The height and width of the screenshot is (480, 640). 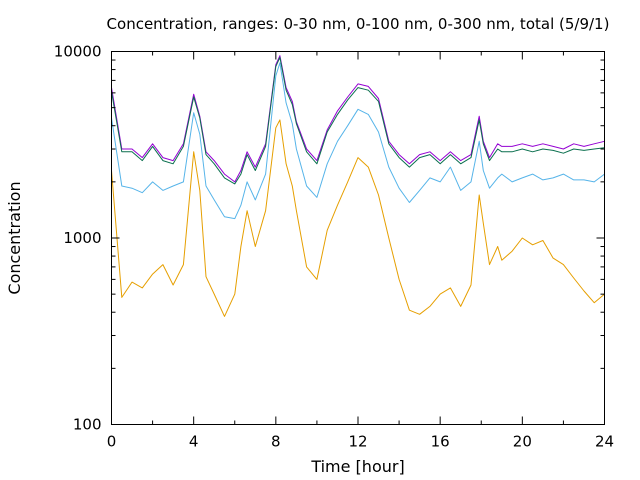 What do you see at coordinates (604, 442) in the screenshot?
I see `x-tick-label: 24` at bounding box center [604, 442].